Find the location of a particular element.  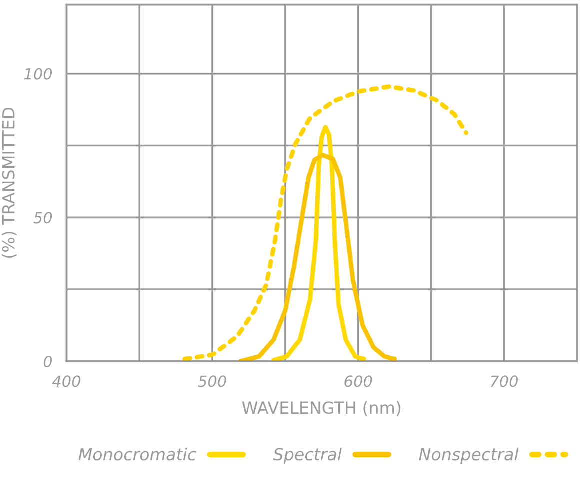

y-tick-label: 100 is located at coordinates (38, 74).